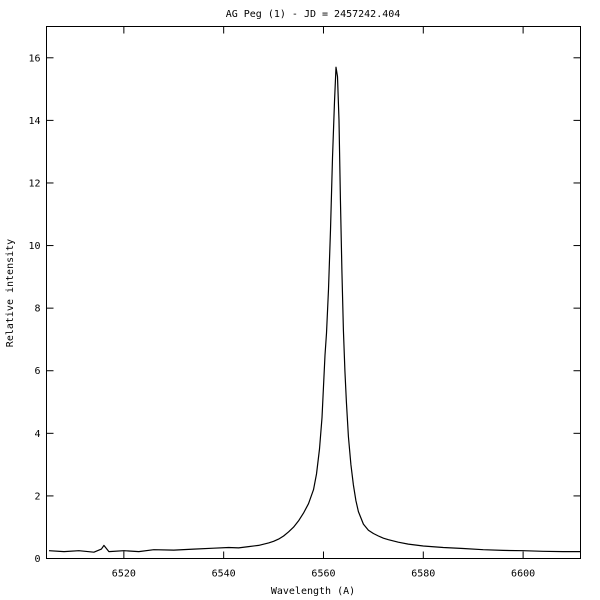  What do you see at coordinates (34, 246) in the screenshot?
I see `y-tick-label: 10` at bounding box center [34, 246].